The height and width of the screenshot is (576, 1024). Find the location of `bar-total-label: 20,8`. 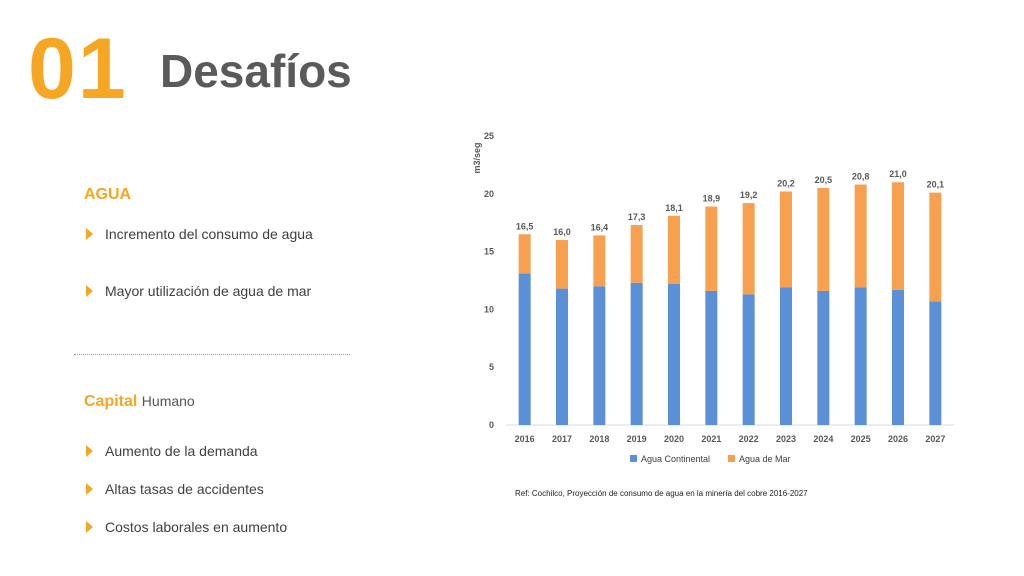

bar-total-label: 20,8 is located at coordinates (861, 177).